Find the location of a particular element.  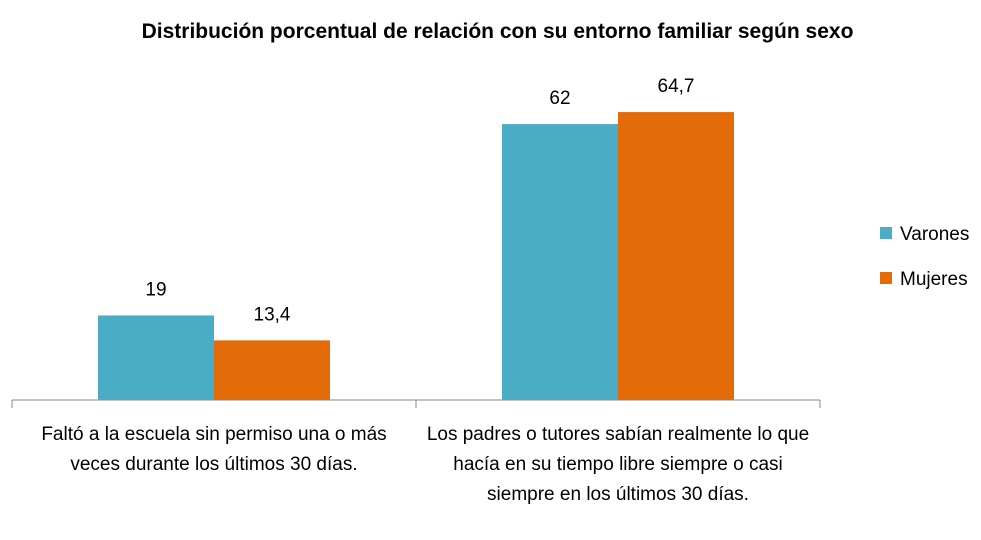

data-label: 62 is located at coordinates (559, 98).